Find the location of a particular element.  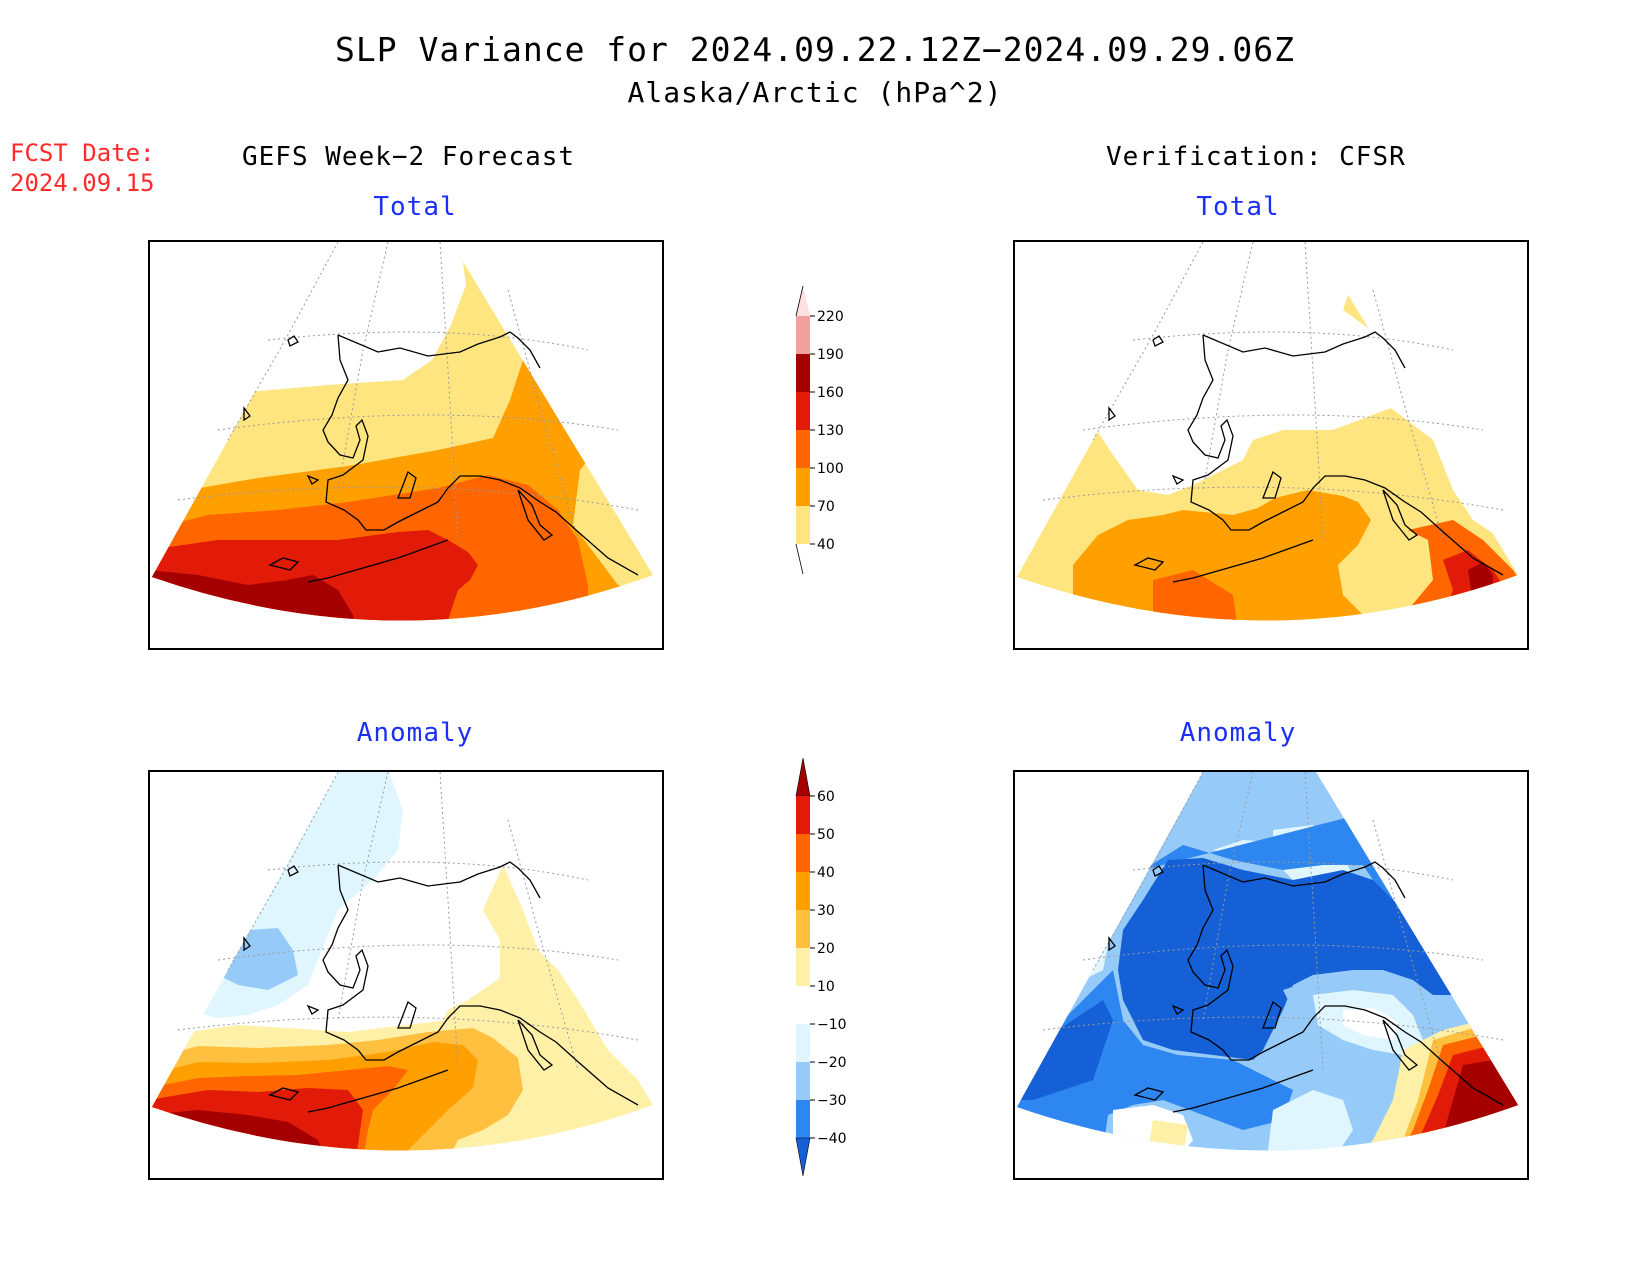

colorbar-anomaly-end-bottom is located at coordinates (803, 1157).